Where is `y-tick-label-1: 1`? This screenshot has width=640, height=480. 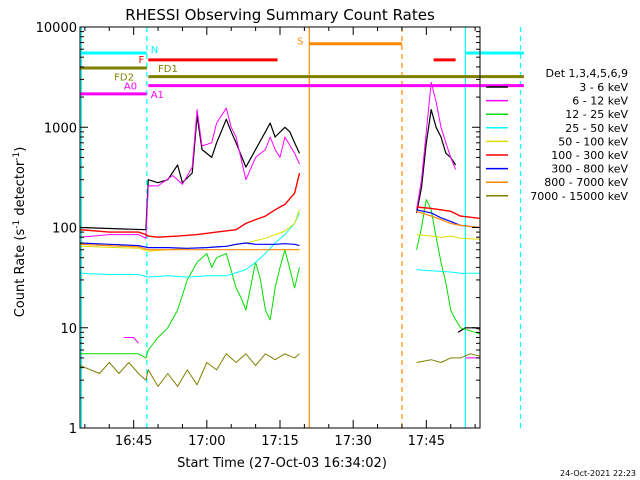
y-tick-label-1: 1 is located at coordinates (73, 429).